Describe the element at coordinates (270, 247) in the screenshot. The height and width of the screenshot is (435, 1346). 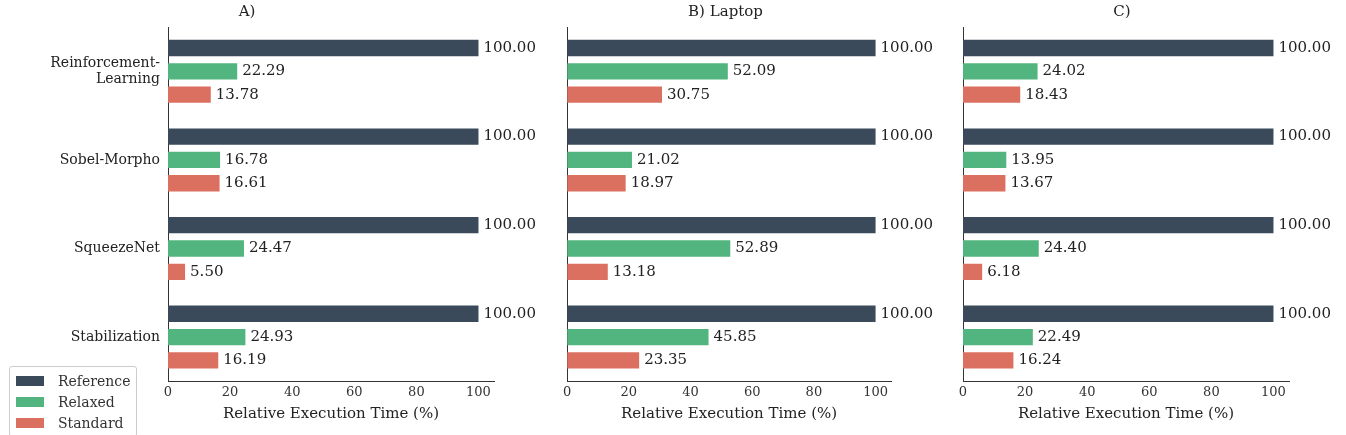
I see `data-label: 24.47` at that location.